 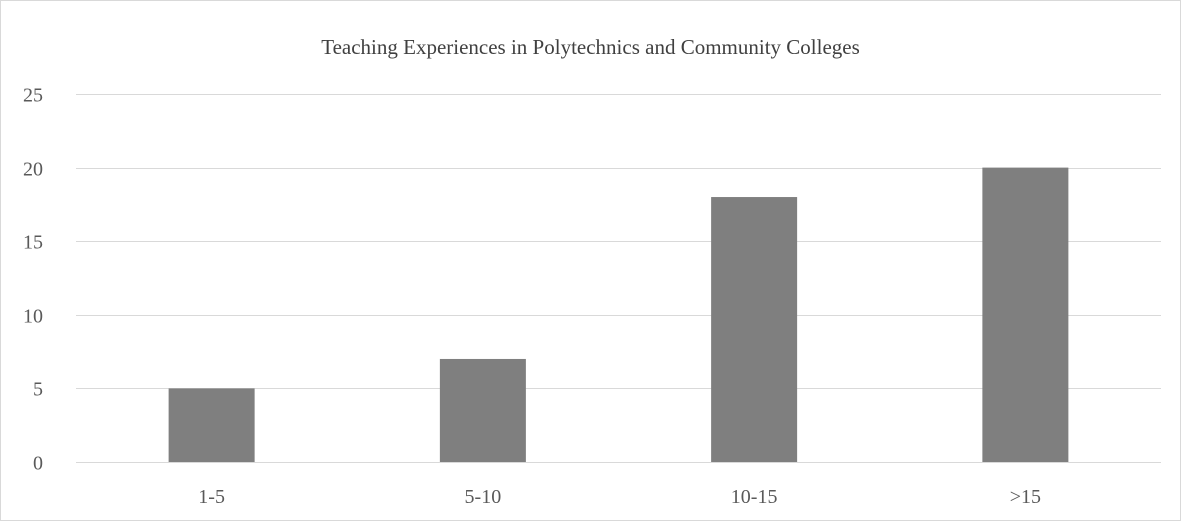 What do you see at coordinates (483, 497) in the screenshot?
I see `x-tick-label: 5-10` at bounding box center [483, 497].